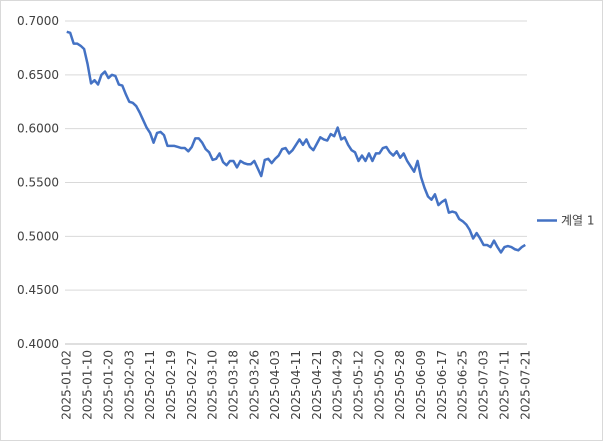 The height and width of the screenshot is (441, 603). What do you see at coordinates (88, 385) in the screenshot?
I see `x-tick-label: 2025-01-10` at bounding box center [88, 385].